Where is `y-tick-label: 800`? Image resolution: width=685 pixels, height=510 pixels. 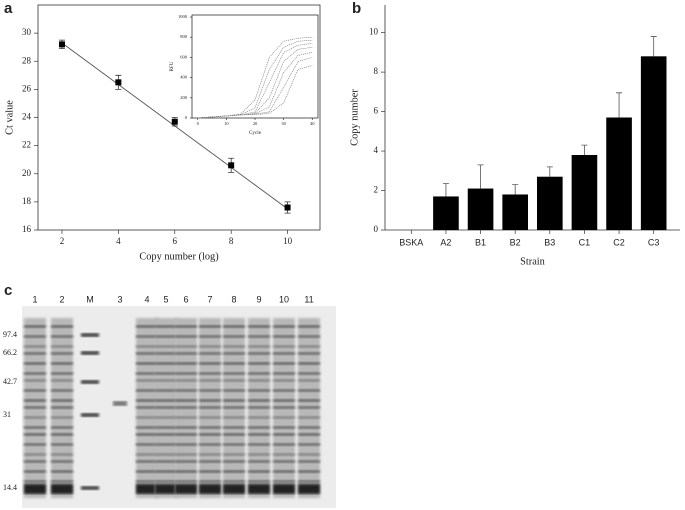 y-tick-label: 800 is located at coordinates (184, 36).